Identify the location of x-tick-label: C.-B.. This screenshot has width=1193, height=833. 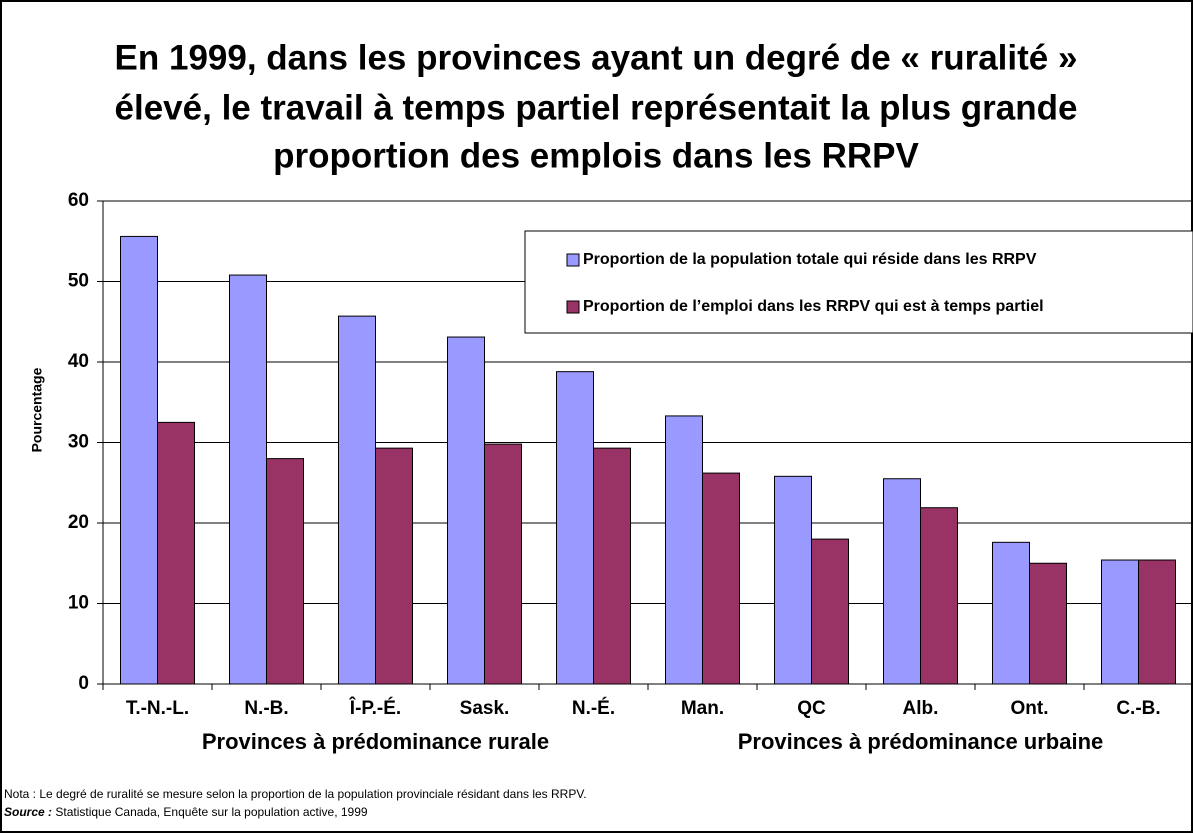
(1138, 708).